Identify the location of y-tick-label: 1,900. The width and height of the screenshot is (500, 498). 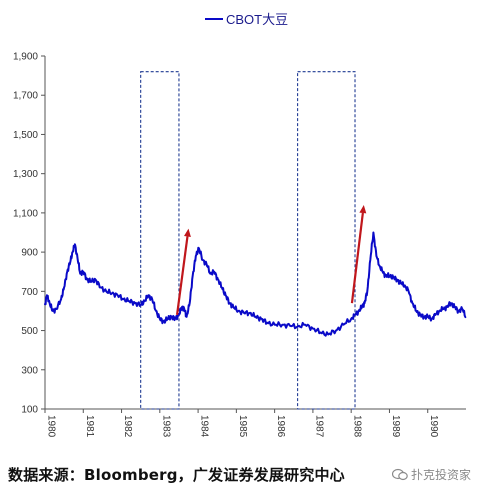
(25, 57).